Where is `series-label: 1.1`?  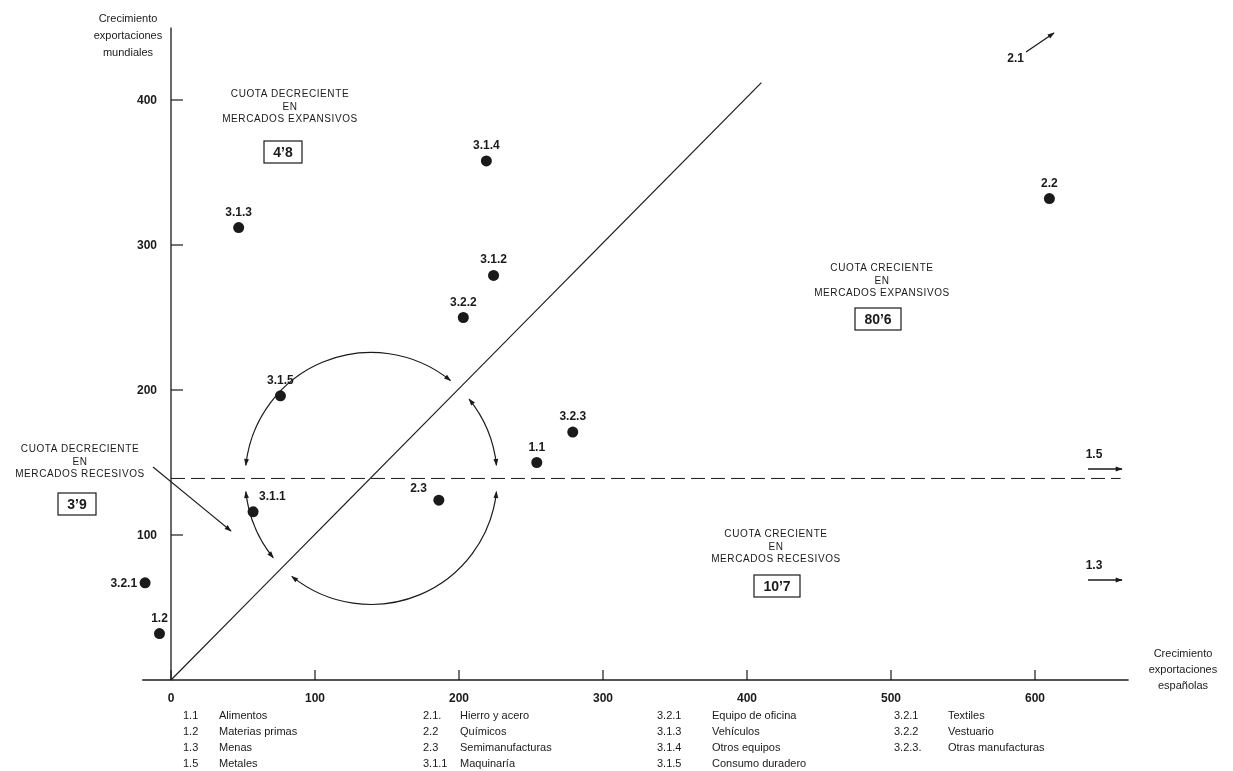 series-label: 1.1 is located at coordinates (537, 446).